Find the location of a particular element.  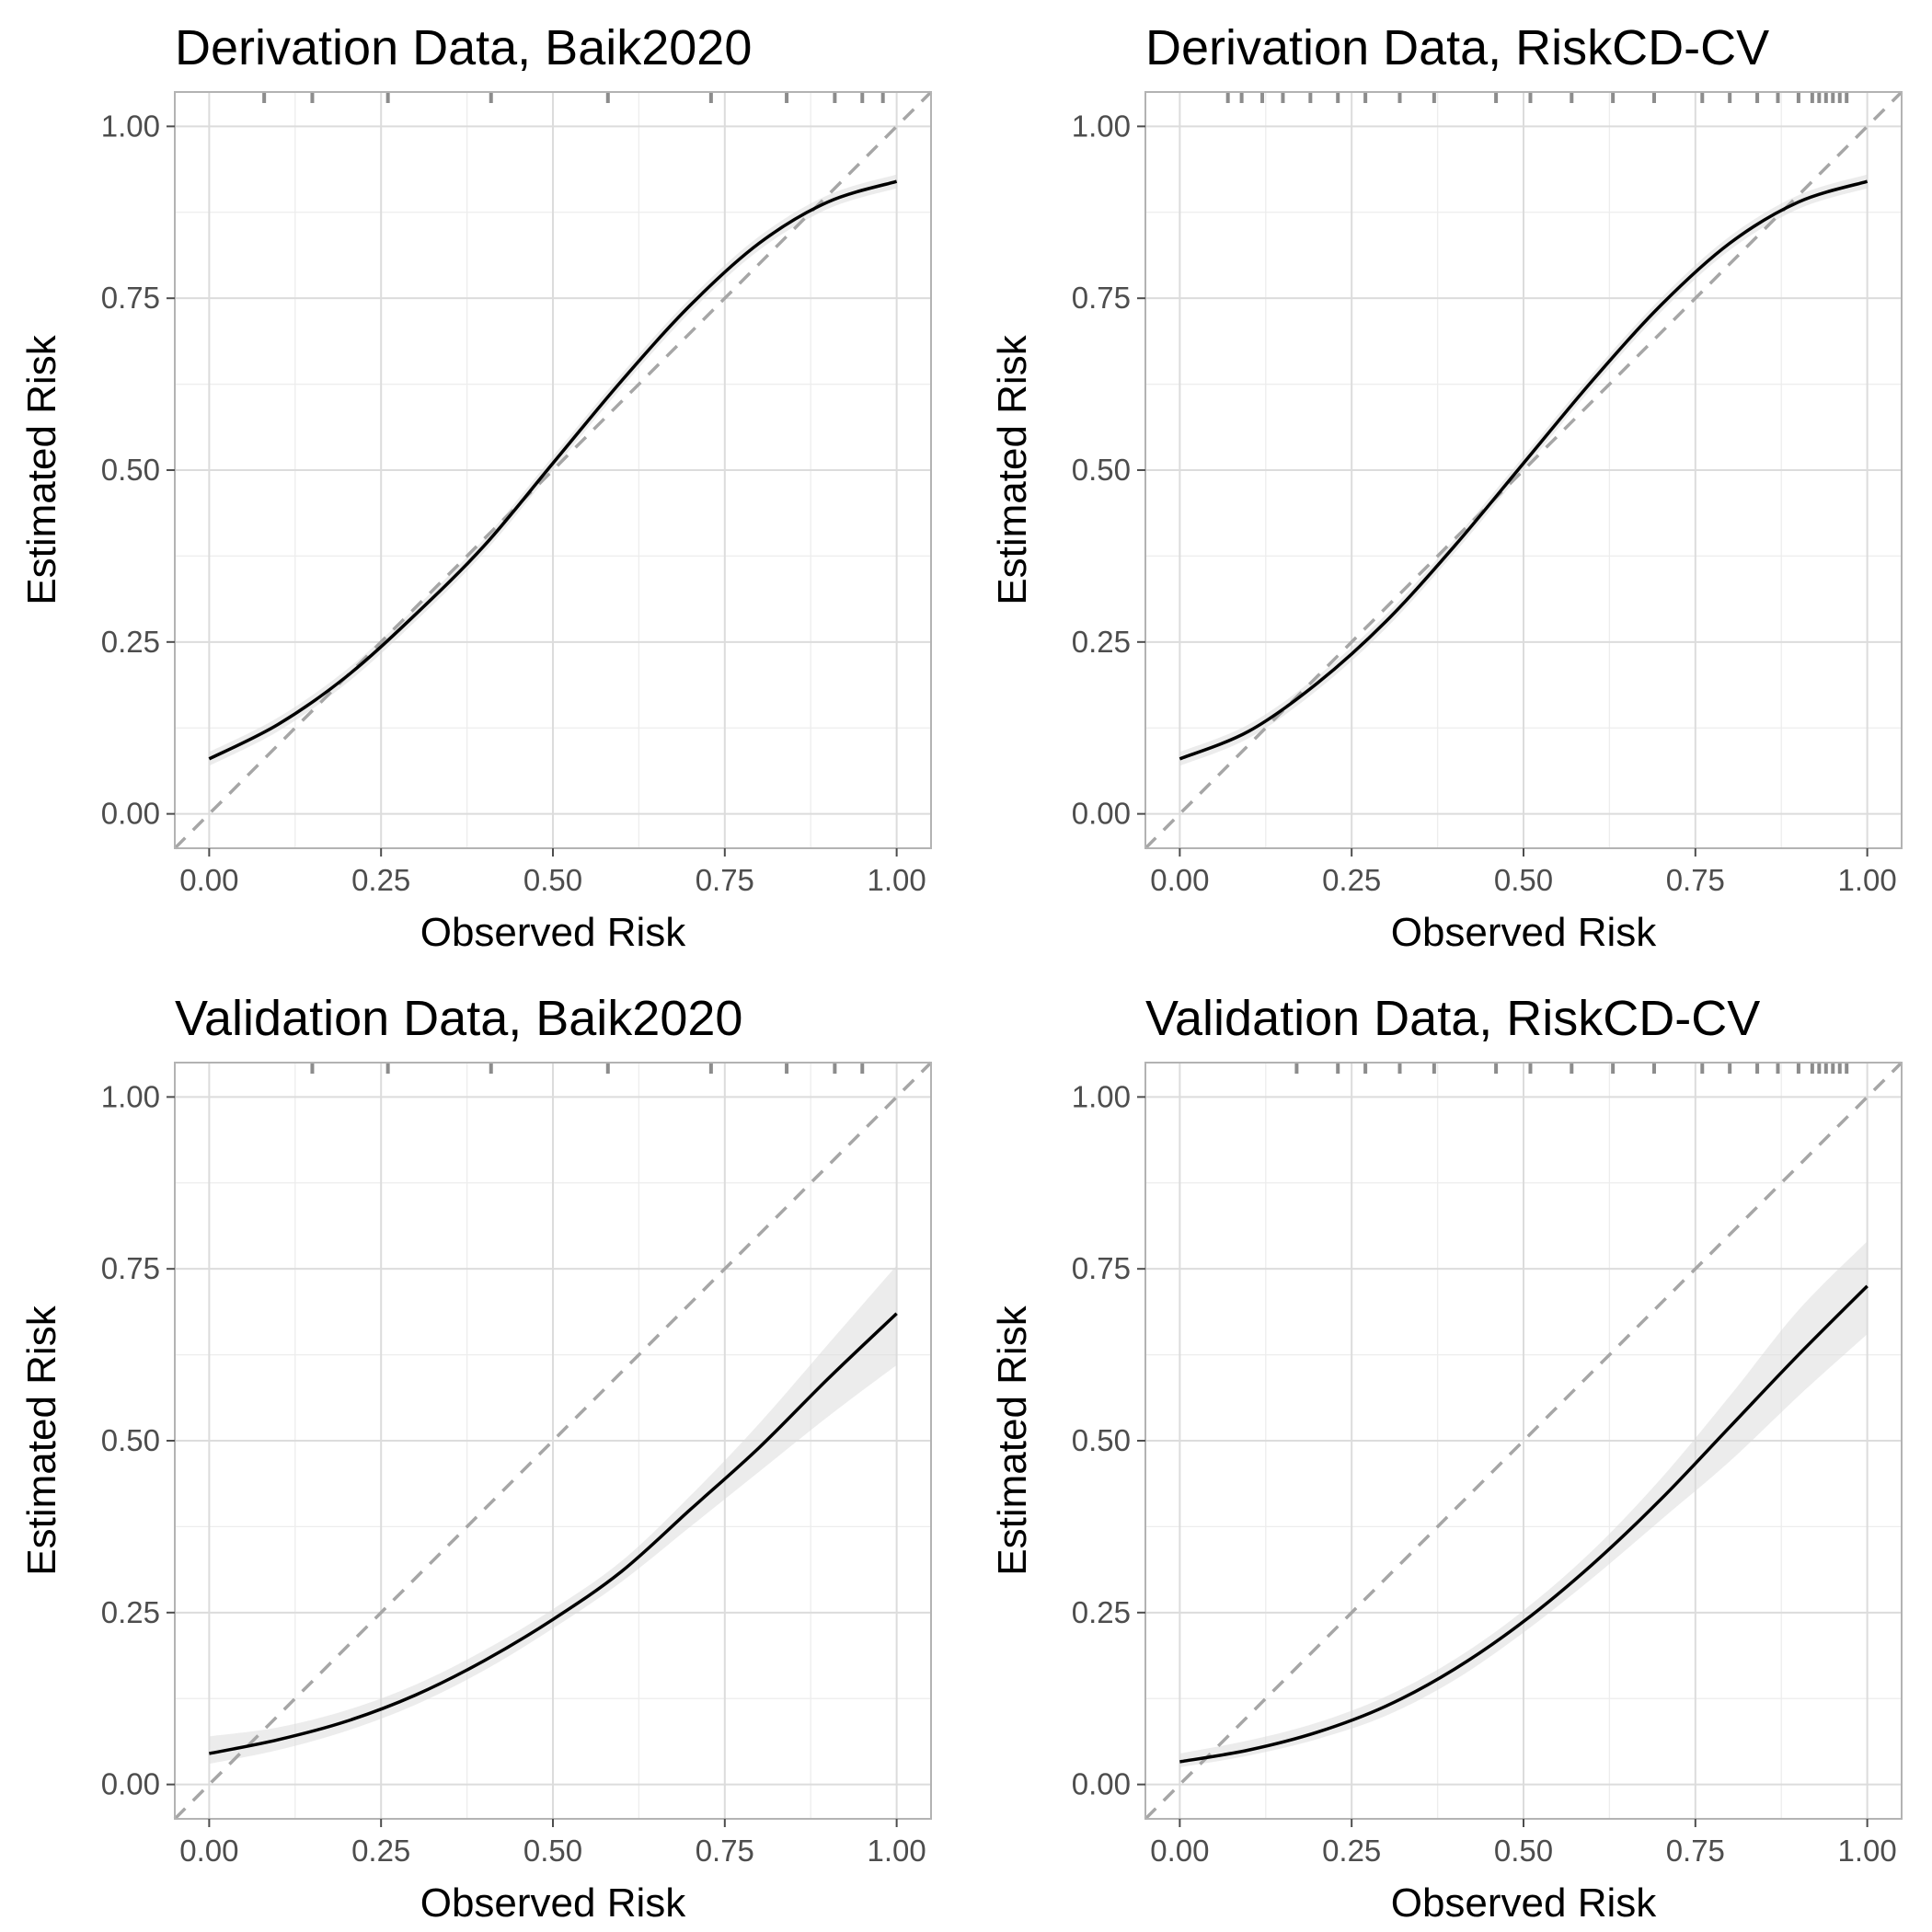

panel-title: Derivation Data, RiskCD-CV is located at coordinates (1457, 47).